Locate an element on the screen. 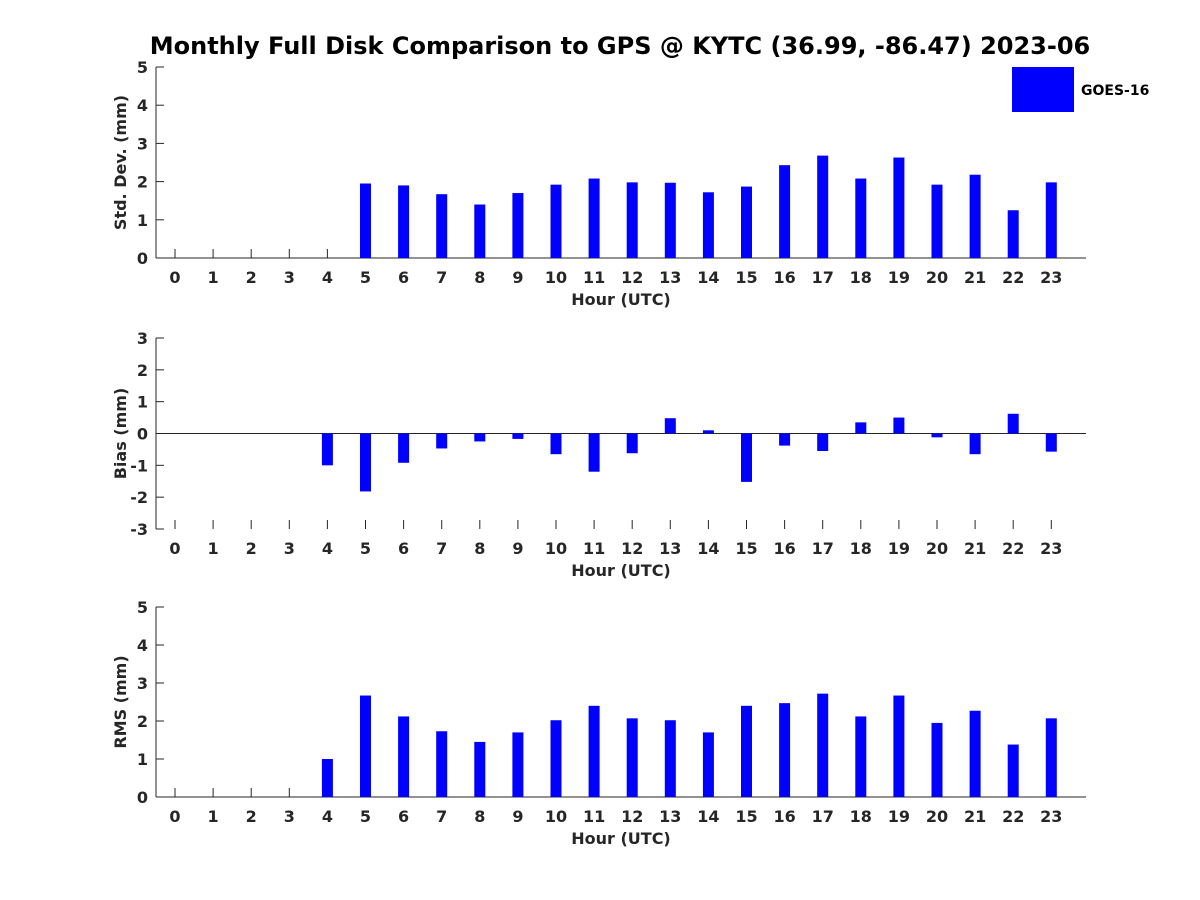 This screenshot has height=900, width=1200. y-tick-label: 0 is located at coordinates (142, 434).